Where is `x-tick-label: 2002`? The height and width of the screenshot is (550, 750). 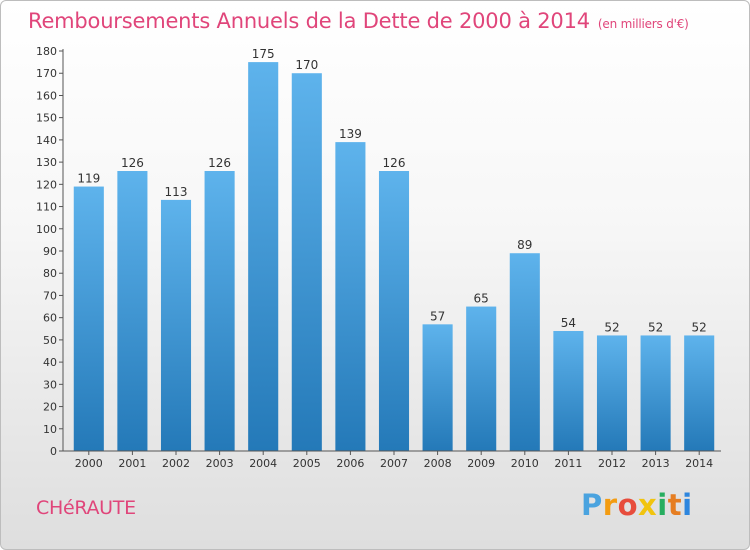
x-tick-label: 2002 is located at coordinates (176, 463).